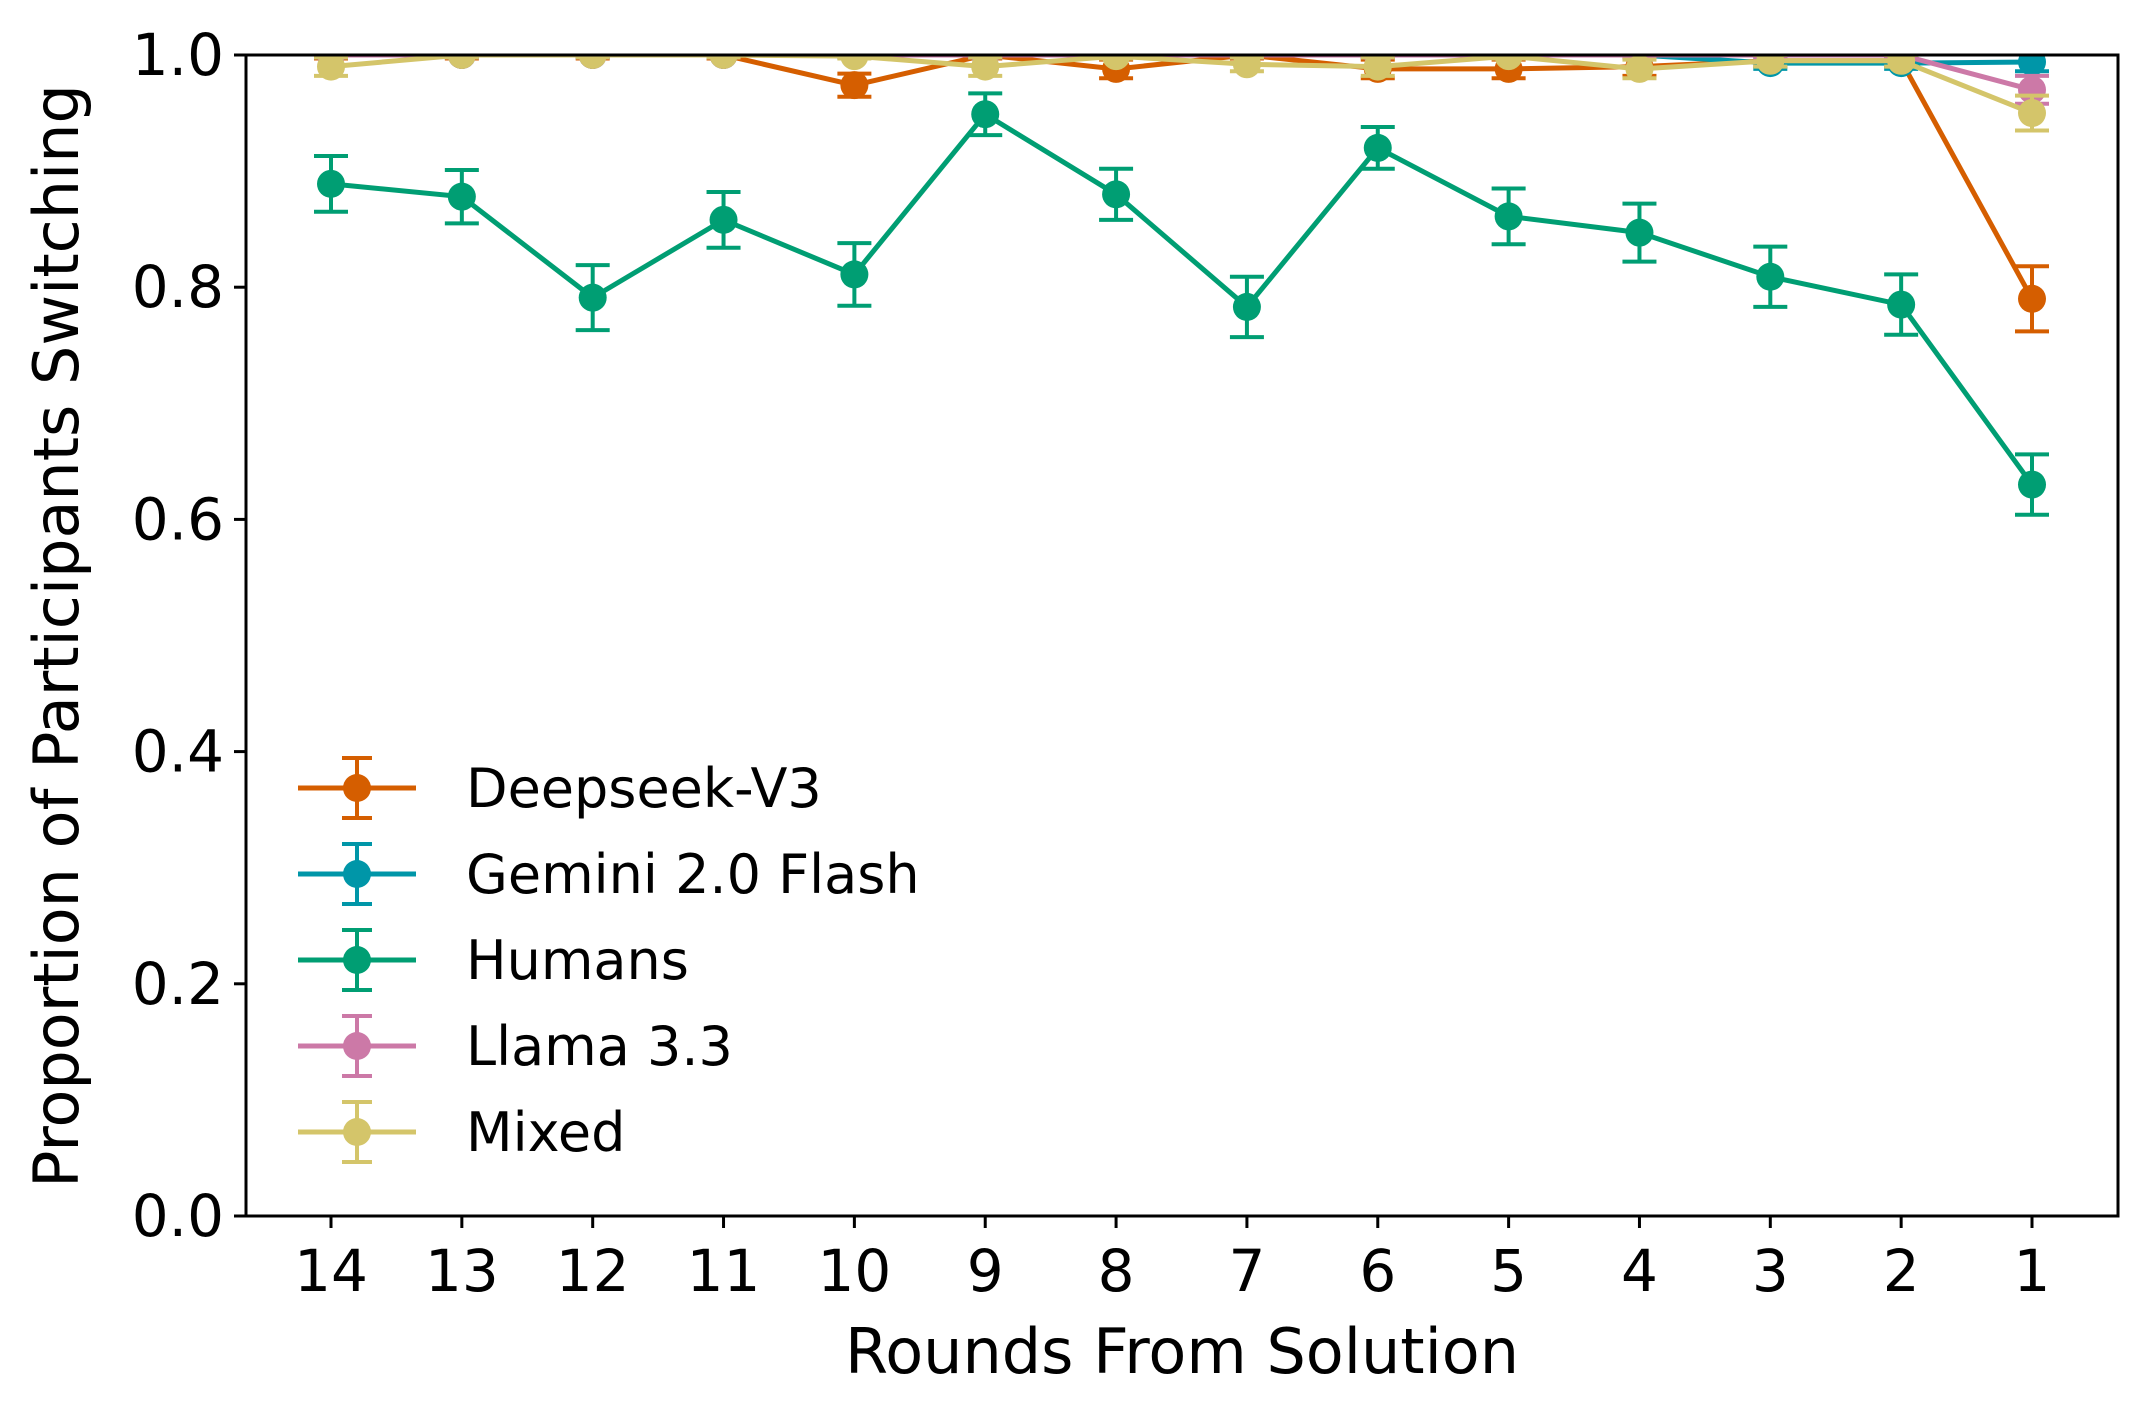 Image resolution: width=2136 pixels, height=1415 pixels. Describe the element at coordinates (462, 1271) in the screenshot. I see `x-tick-label: 13` at that location.